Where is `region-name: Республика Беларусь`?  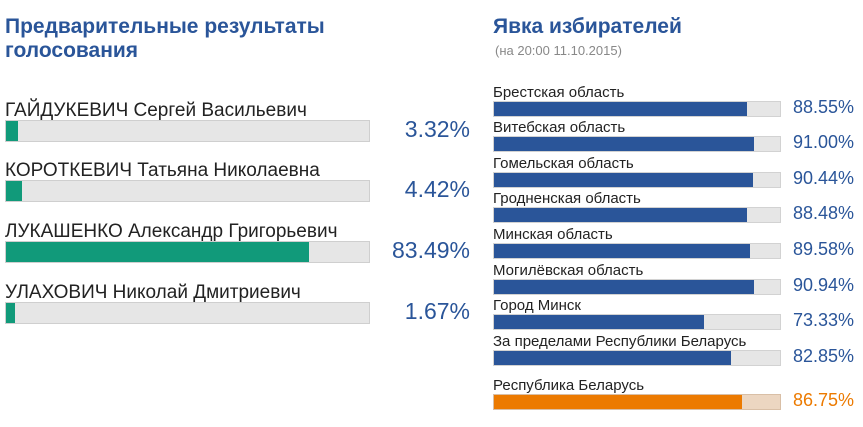 region-name: Республика Беларусь is located at coordinates (569, 385).